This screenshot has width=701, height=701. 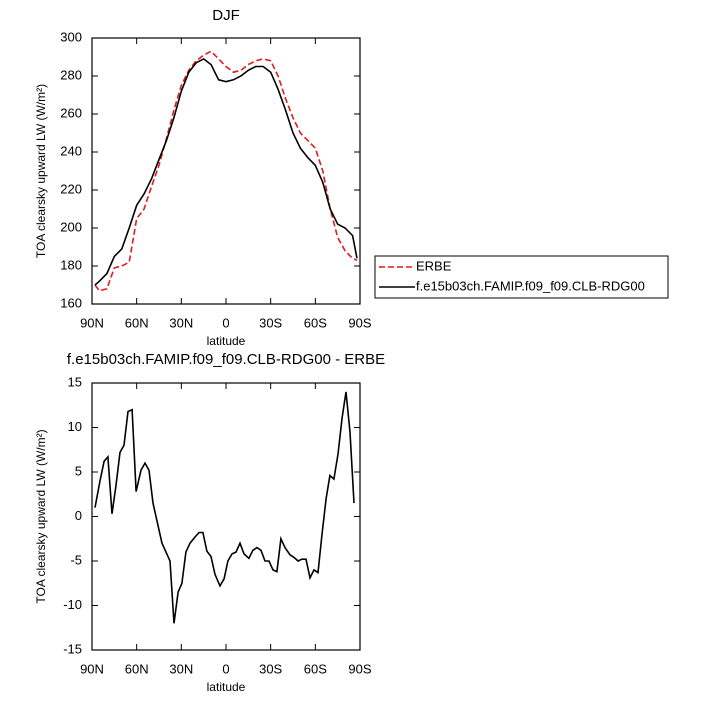 I want to click on y-tick-label: 5, so click(x=78, y=470).